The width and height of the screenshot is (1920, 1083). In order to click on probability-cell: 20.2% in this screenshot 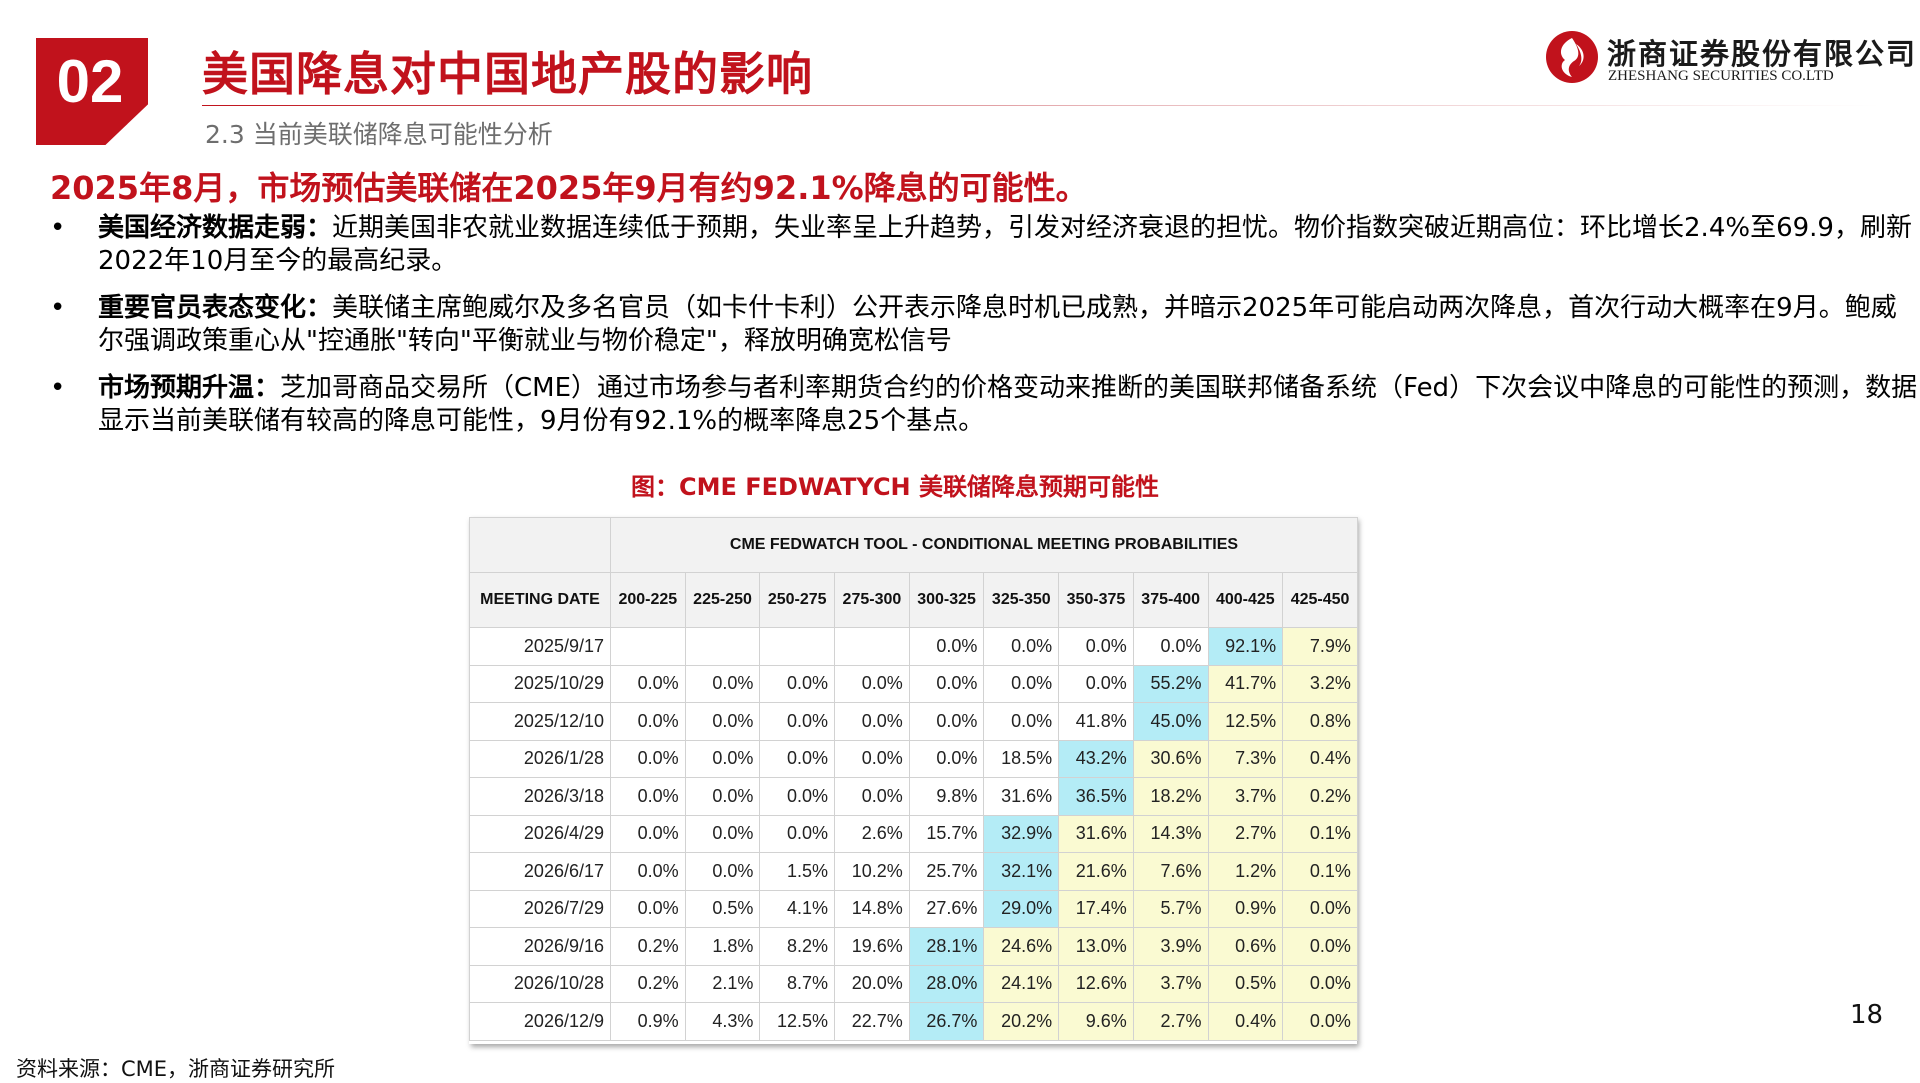, I will do `click(1021, 1021)`.